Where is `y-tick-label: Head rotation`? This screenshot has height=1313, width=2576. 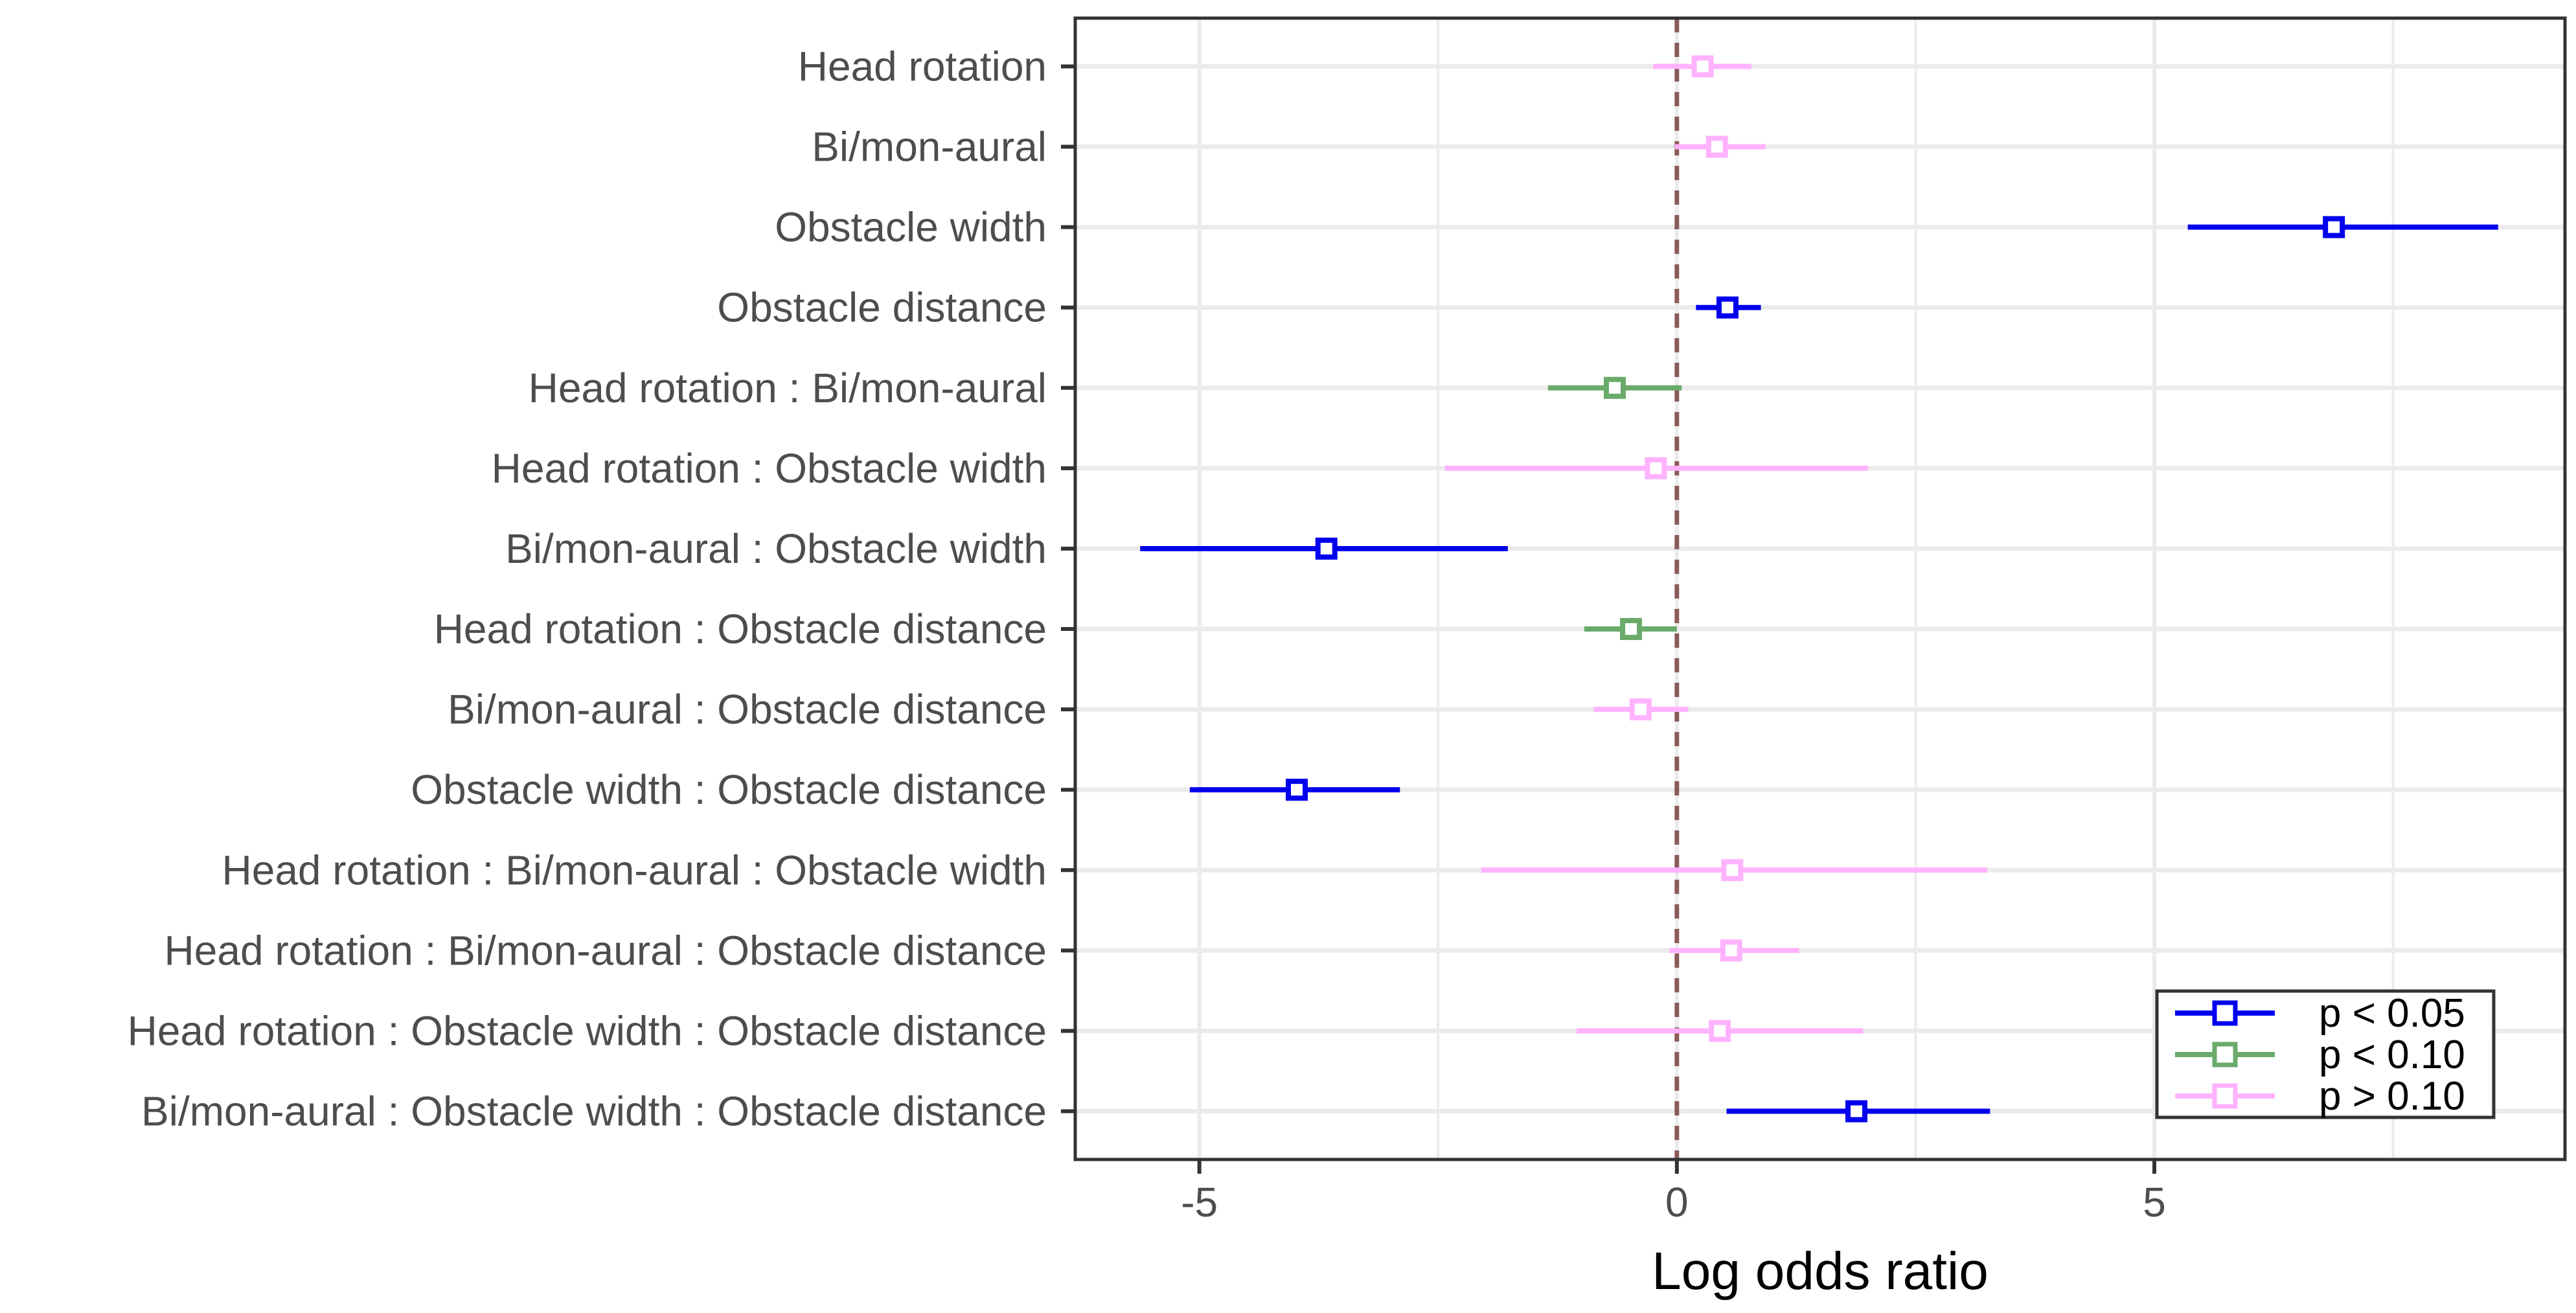
y-tick-label: Head rotation is located at coordinates (922, 66).